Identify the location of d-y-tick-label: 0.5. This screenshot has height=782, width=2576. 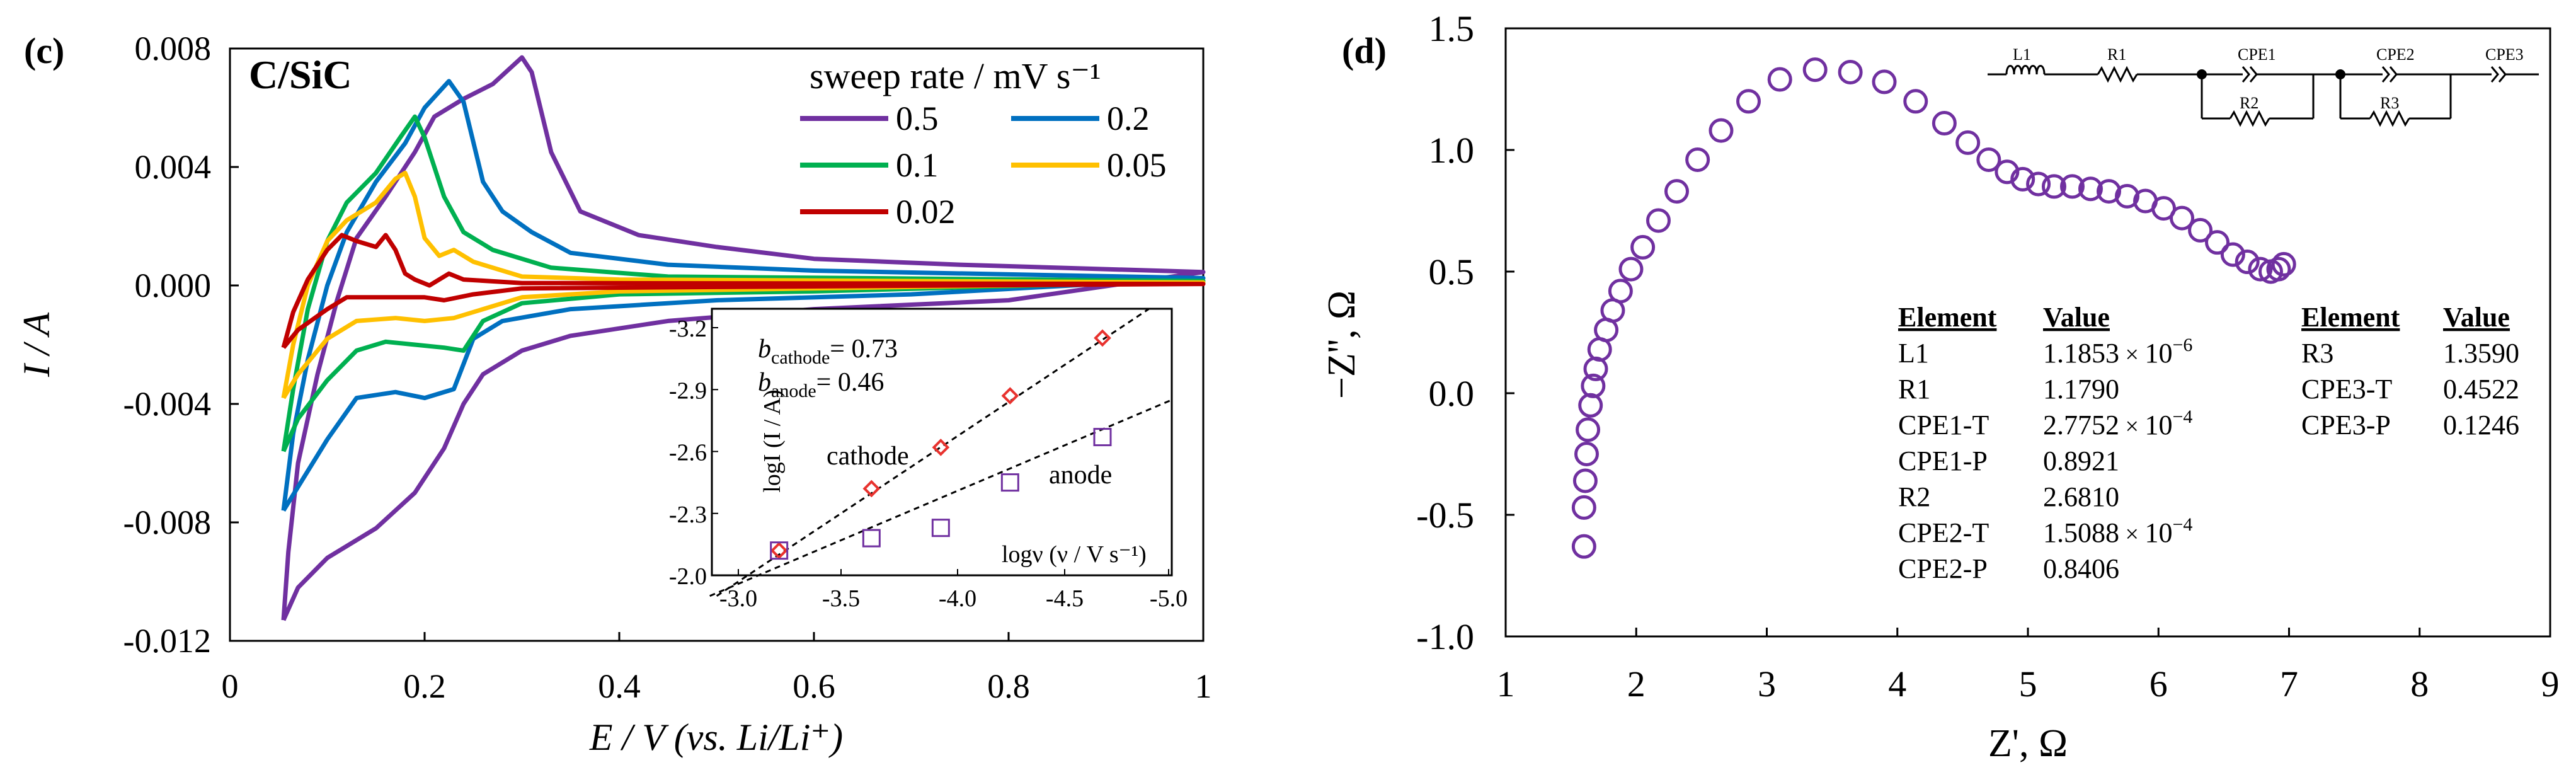
(1452, 271).